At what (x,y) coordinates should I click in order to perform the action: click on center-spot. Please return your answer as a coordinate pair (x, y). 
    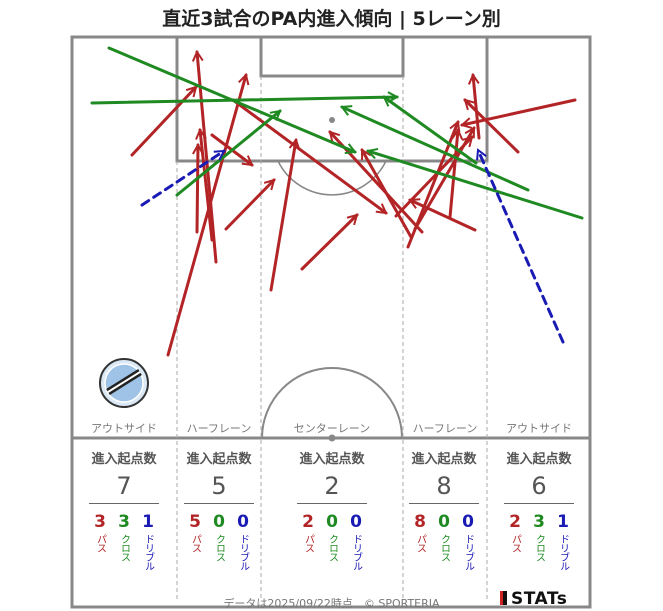
    Looking at the image, I should click on (332, 438).